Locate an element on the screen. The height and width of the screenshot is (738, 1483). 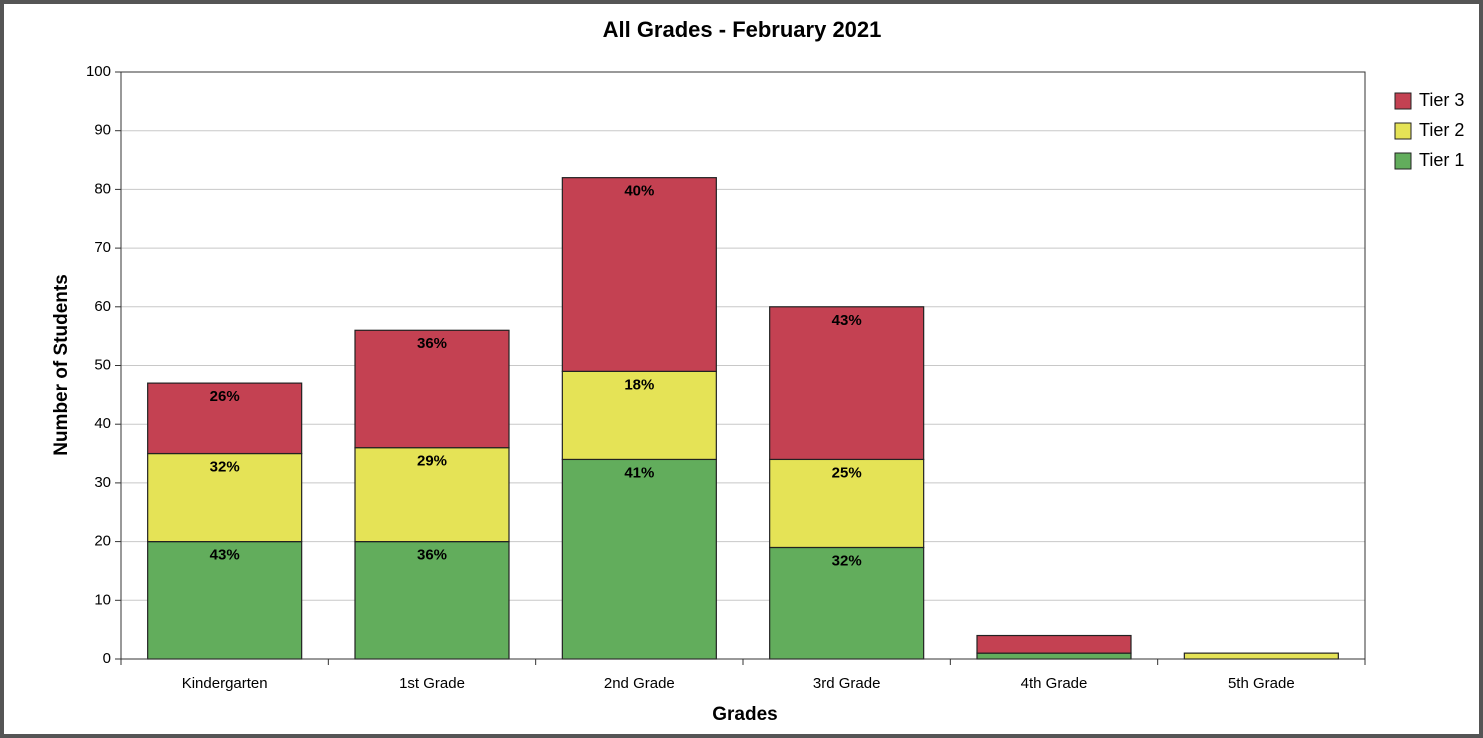
x-tick-label: 3rd Grade is located at coordinates (847, 683).